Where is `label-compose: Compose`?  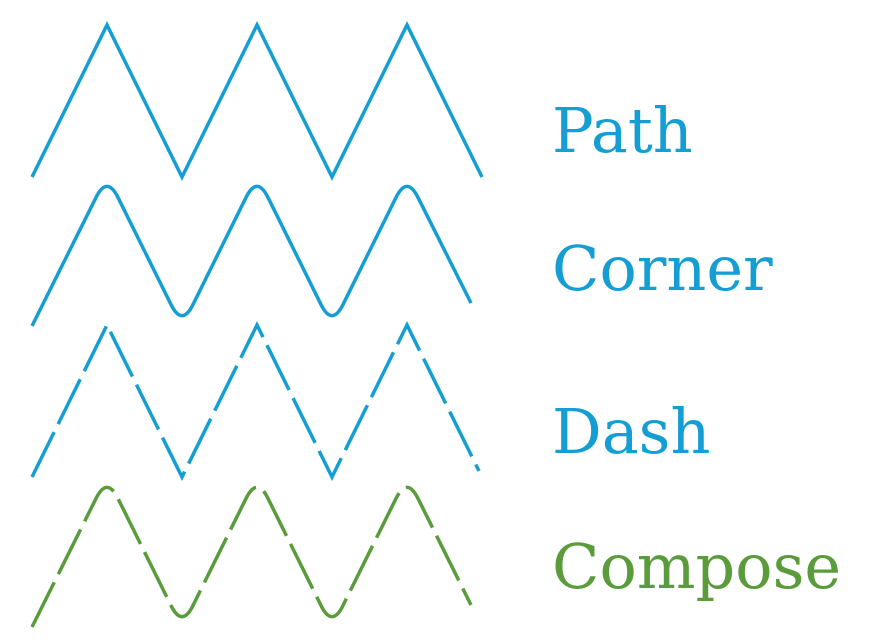 label-compose: Compose is located at coordinates (696, 566).